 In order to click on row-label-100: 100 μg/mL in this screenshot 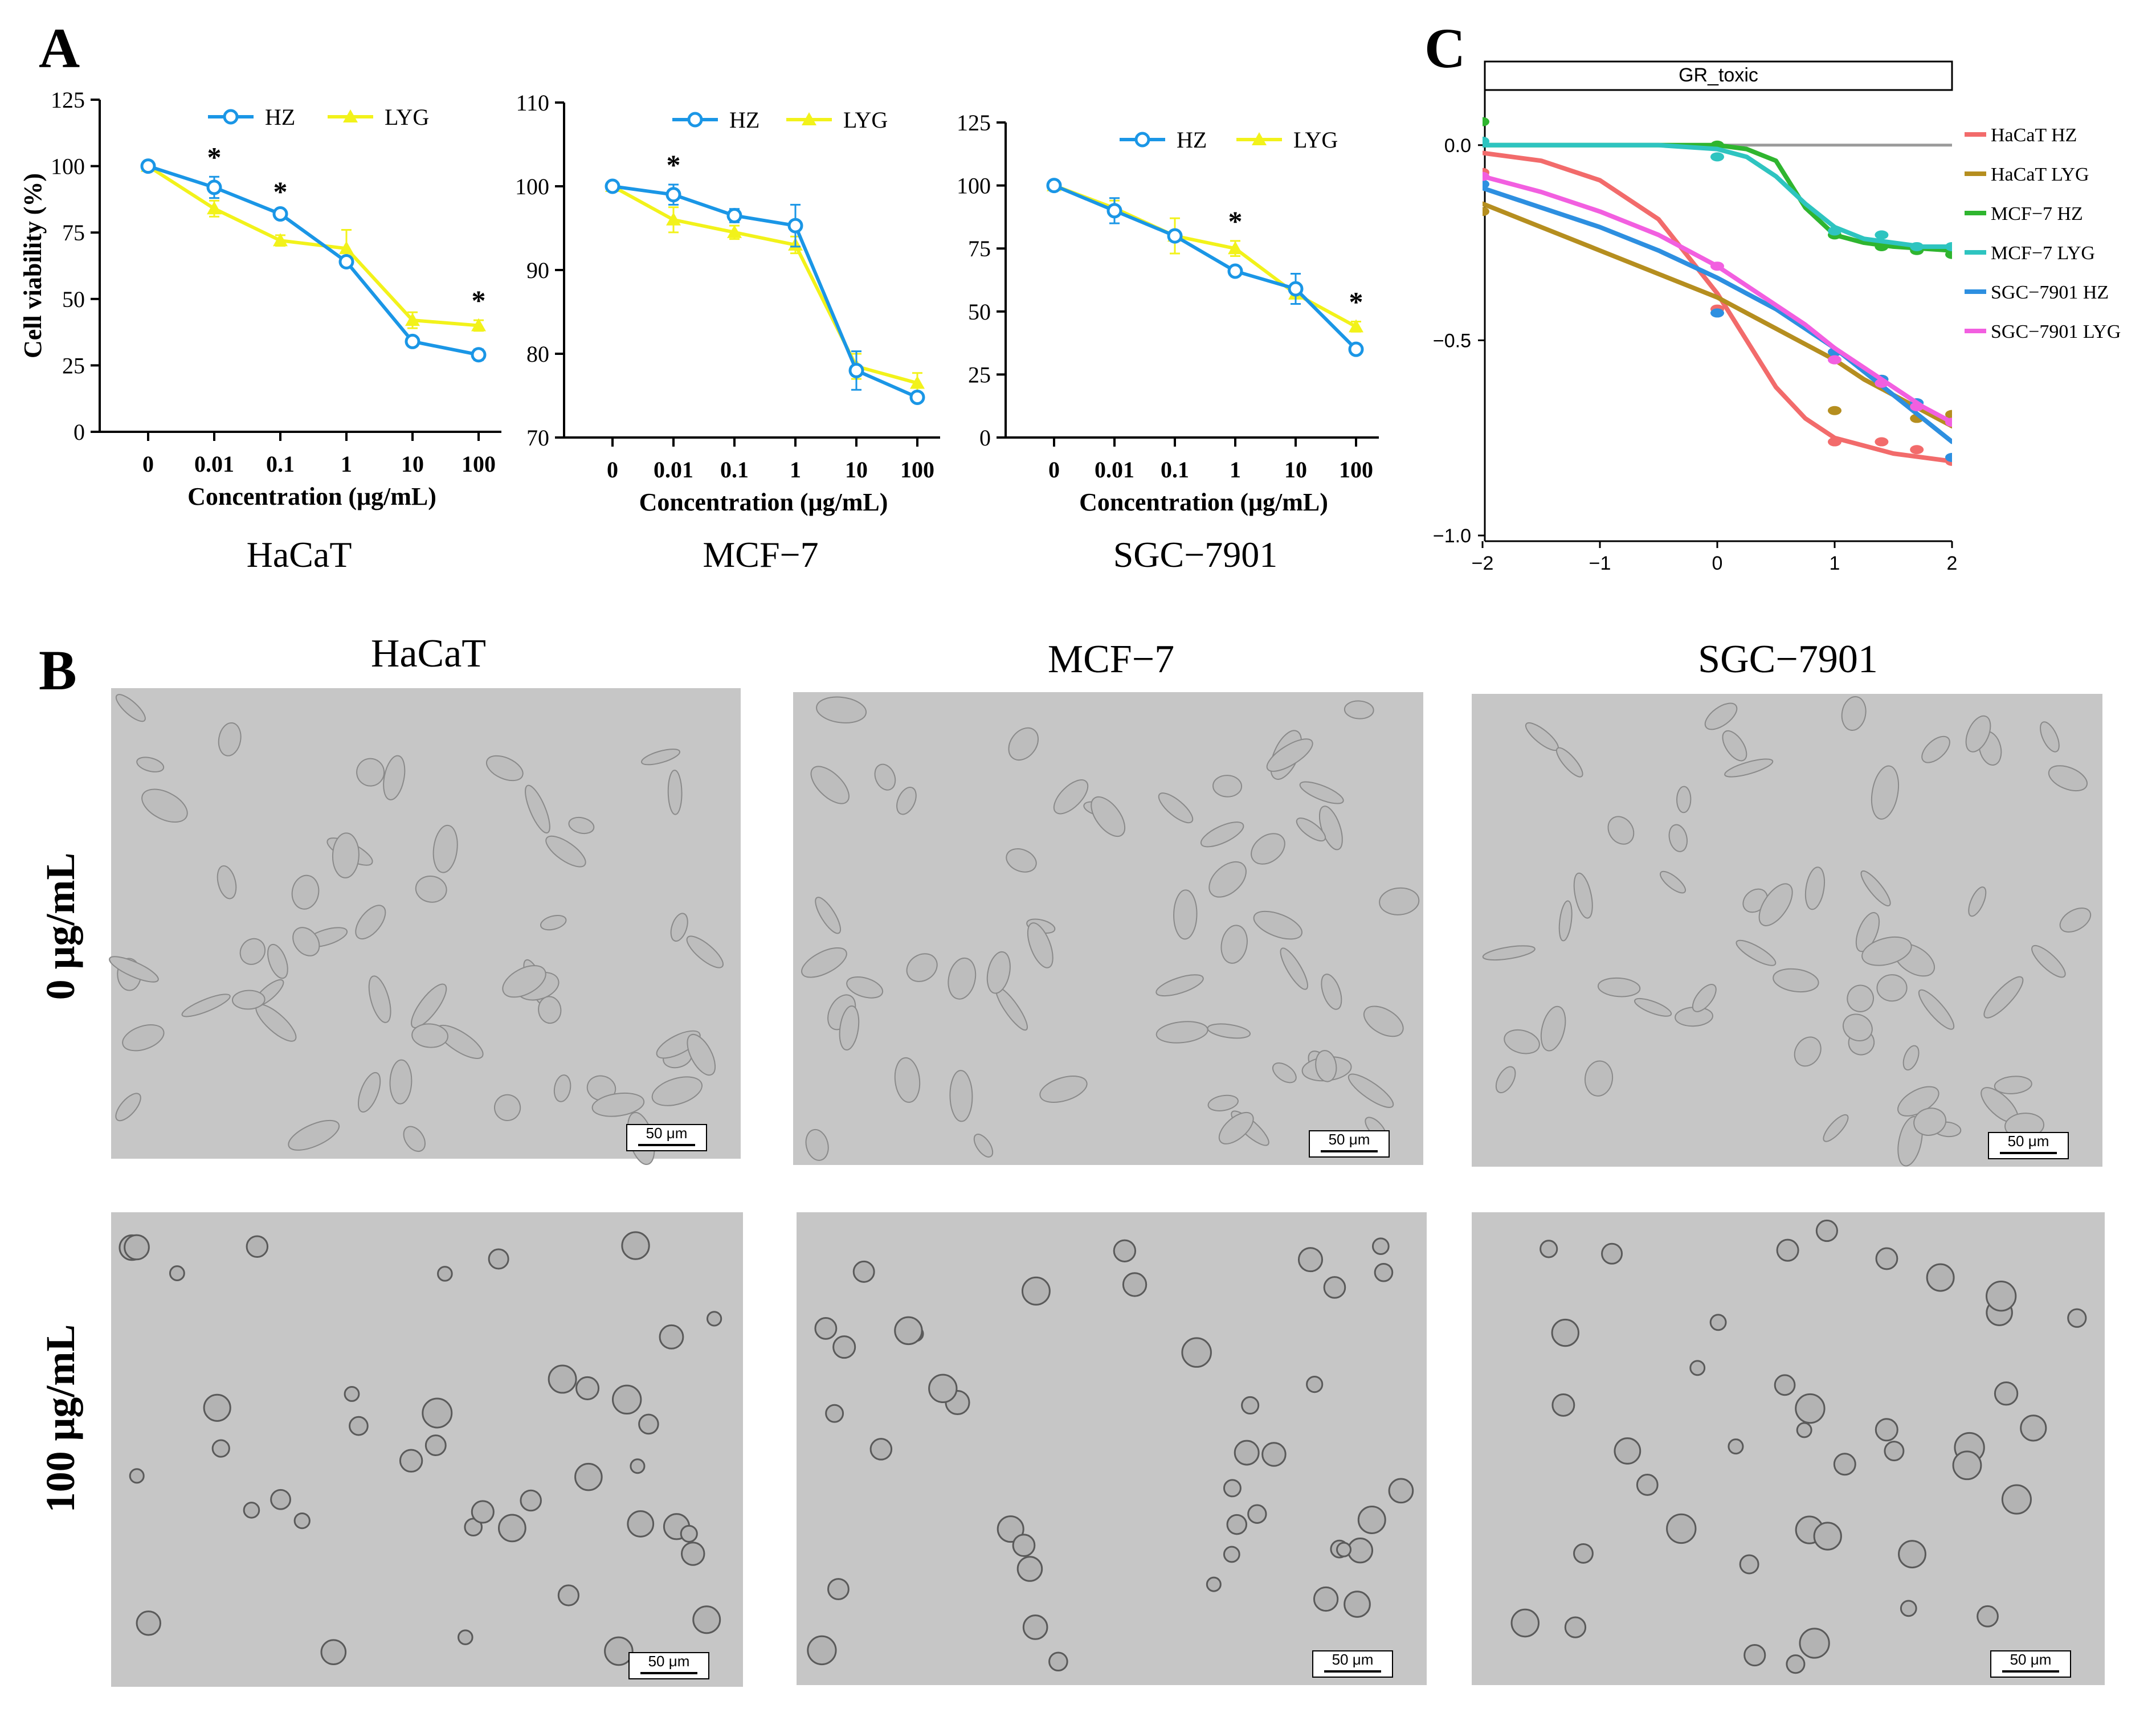, I will do `click(60, 1418)`.